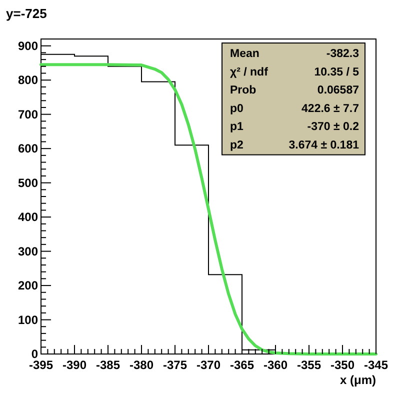 This screenshot has height=393, width=418. I want to click on annotation: 3.674 ± 0.181, so click(324, 146).